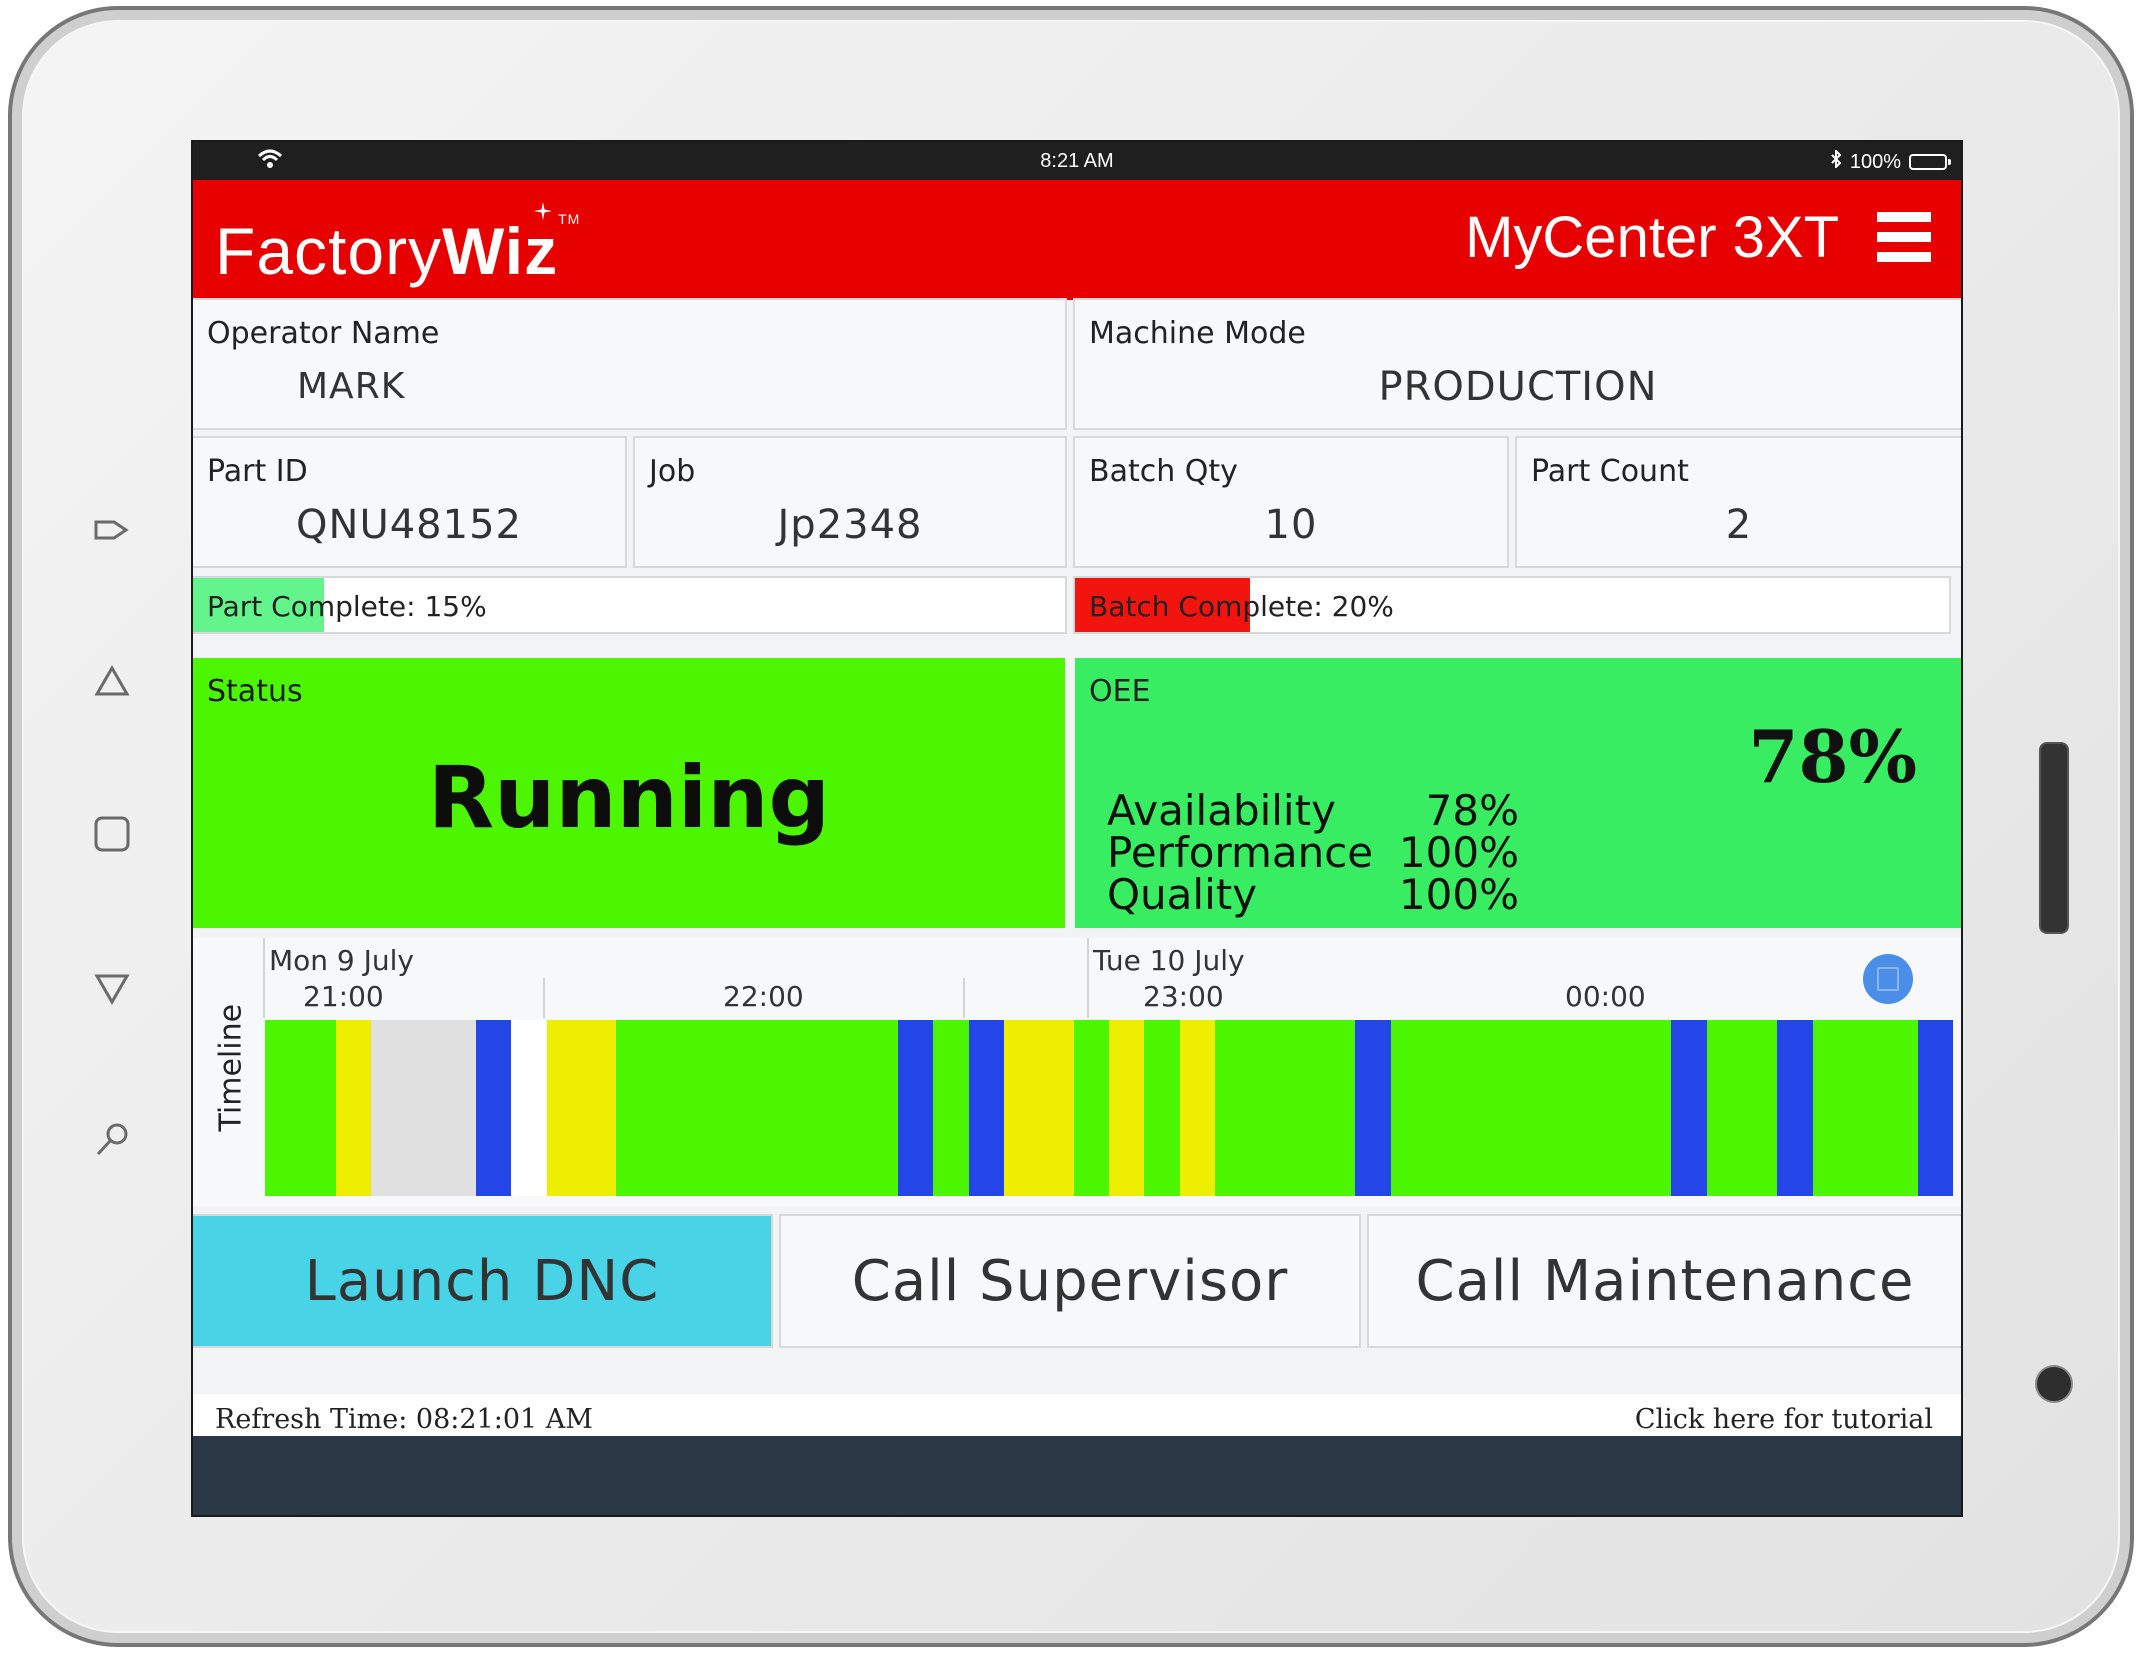  What do you see at coordinates (482, 1281) in the screenshot?
I see `launch-dnc-button: Launch DNC` at bounding box center [482, 1281].